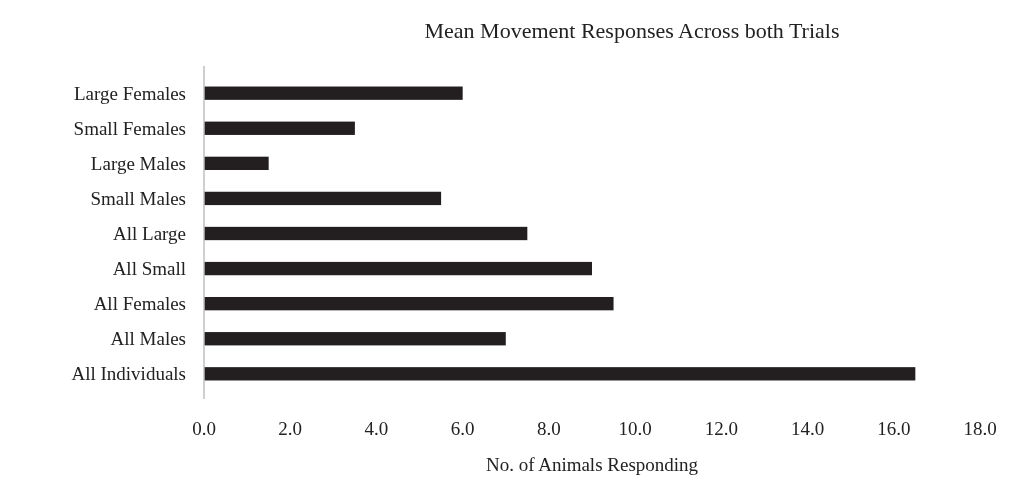  Describe the element at coordinates (129, 128) in the screenshot. I see `y-tick-label: Small Females` at that location.